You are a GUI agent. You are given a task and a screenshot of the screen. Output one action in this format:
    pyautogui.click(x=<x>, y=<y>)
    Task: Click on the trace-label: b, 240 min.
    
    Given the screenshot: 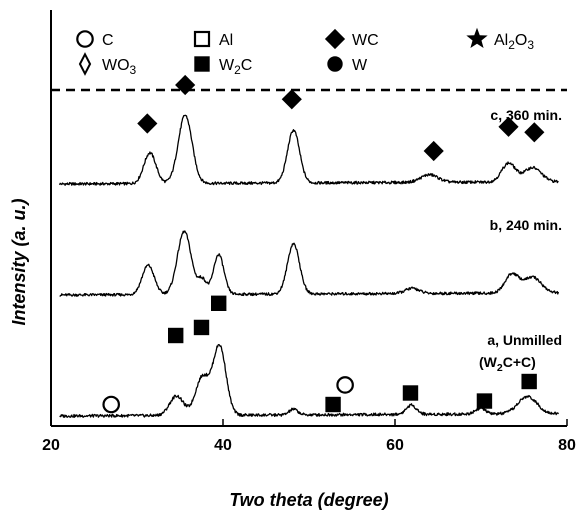 What is the action you would take?
    pyautogui.click(x=526, y=225)
    